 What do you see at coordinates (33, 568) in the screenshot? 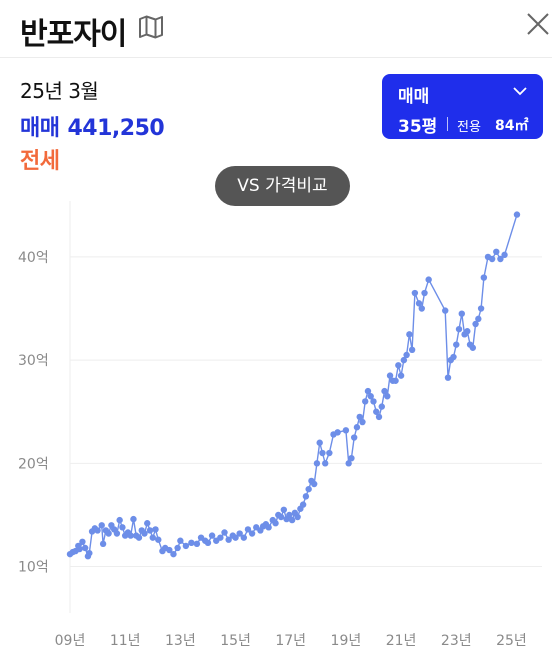
I see `y-tick-label: 10억` at bounding box center [33, 568].